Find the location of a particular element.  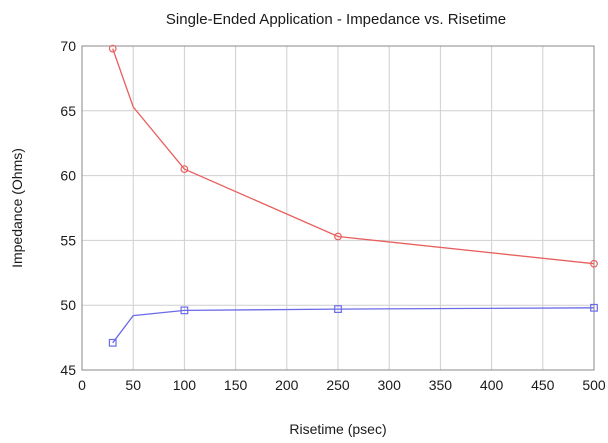

series-line is located at coordinates (353, 325).